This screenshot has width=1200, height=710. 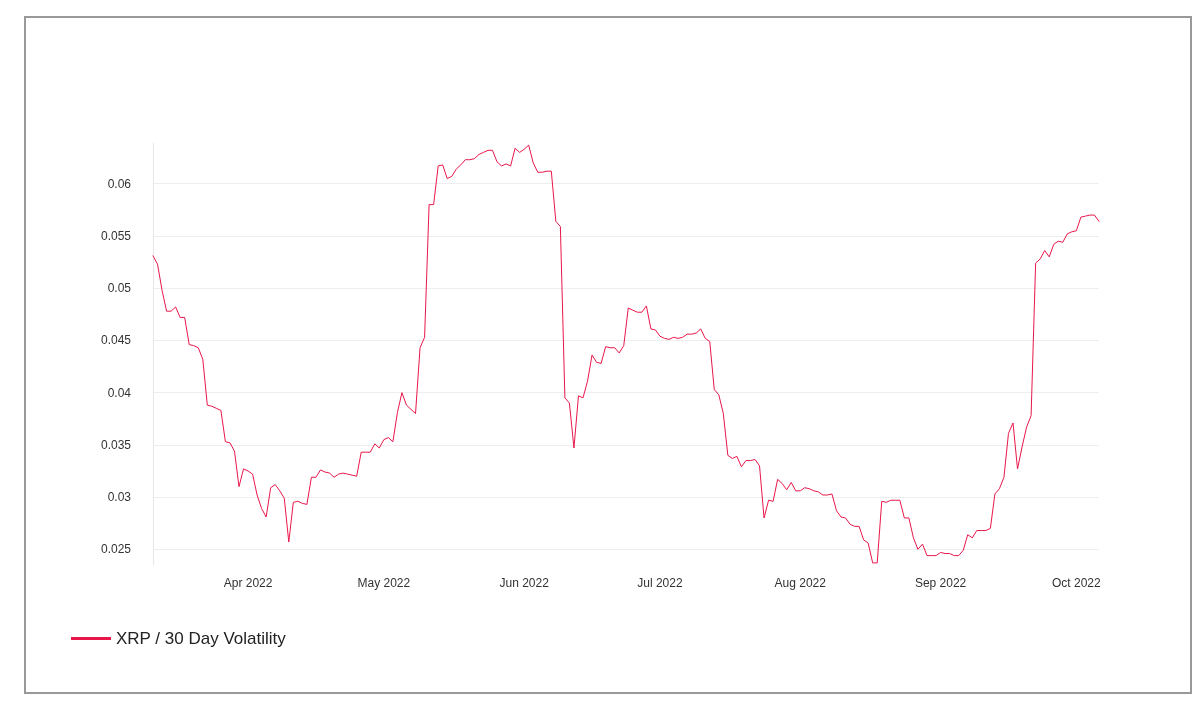 What do you see at coordinates (660, 583) in the screenshot?
I see `x-tick-label: Jul 2022` at bounding box center [660, 583].